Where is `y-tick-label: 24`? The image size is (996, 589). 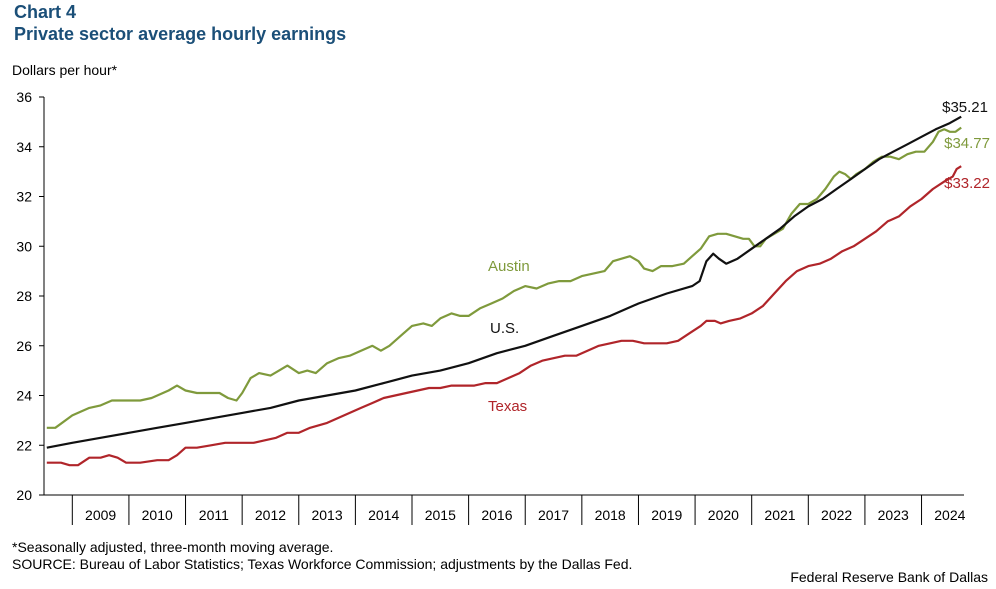 y-tick-label: 24 is located at coordinates (24, 396).